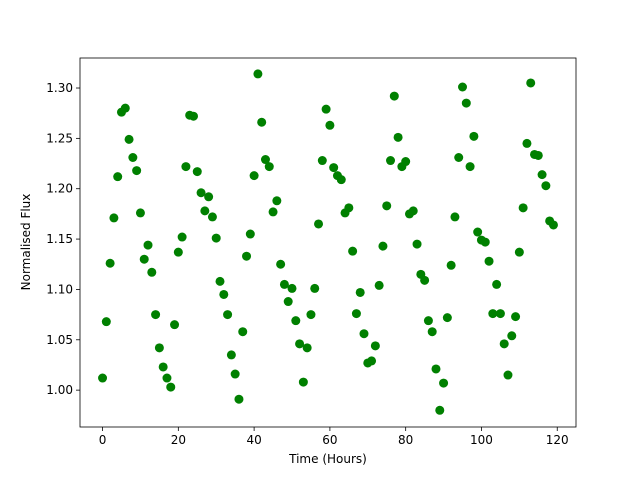 Image resolution: width=640 pixels, height=480 pixels. Describe the element at coordinates (59, 138) in the screenshot. I see `y-tick-label: 1.25` at that location.